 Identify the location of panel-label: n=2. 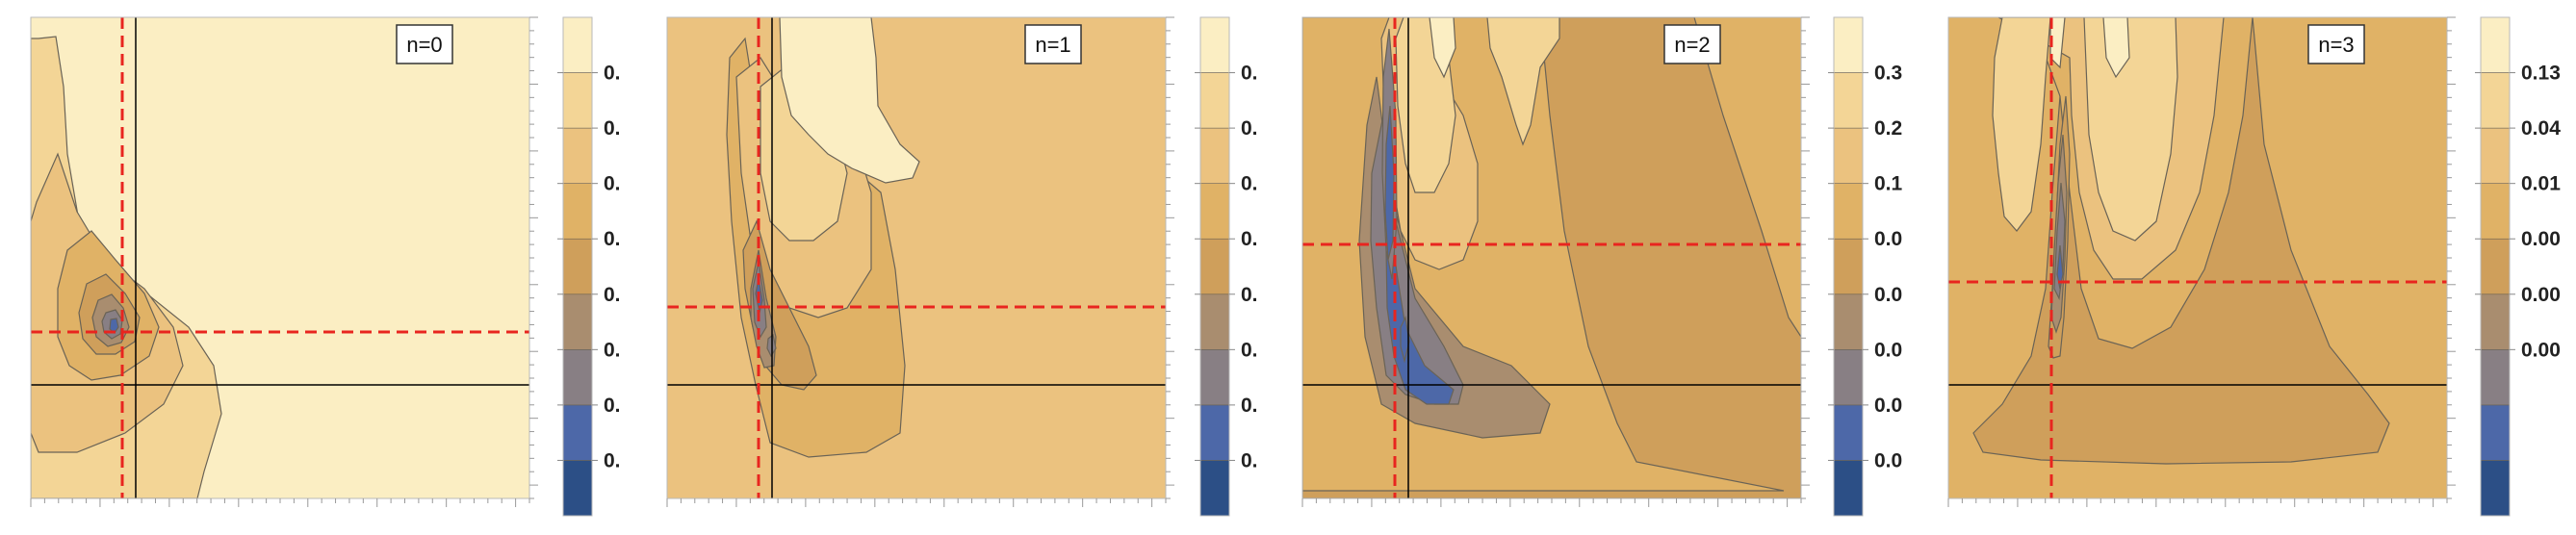
(1692, 45).